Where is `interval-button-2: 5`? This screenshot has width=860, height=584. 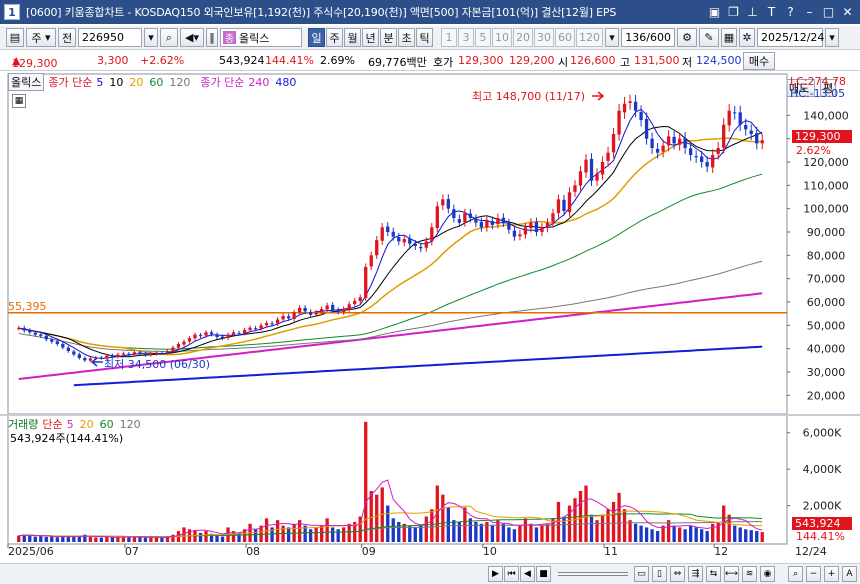
interval-button-2: 5 is located at coordinates (483, 37).